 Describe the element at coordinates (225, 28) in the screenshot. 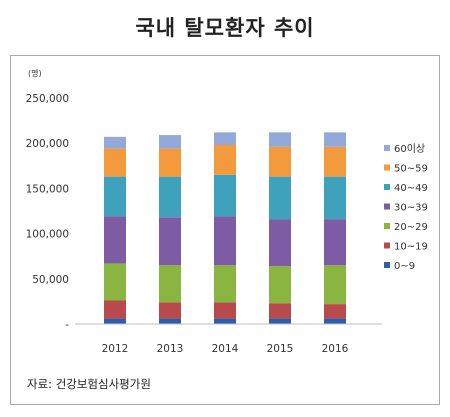

I see `chart-title: 국내 탈모환자 추이` at that location.